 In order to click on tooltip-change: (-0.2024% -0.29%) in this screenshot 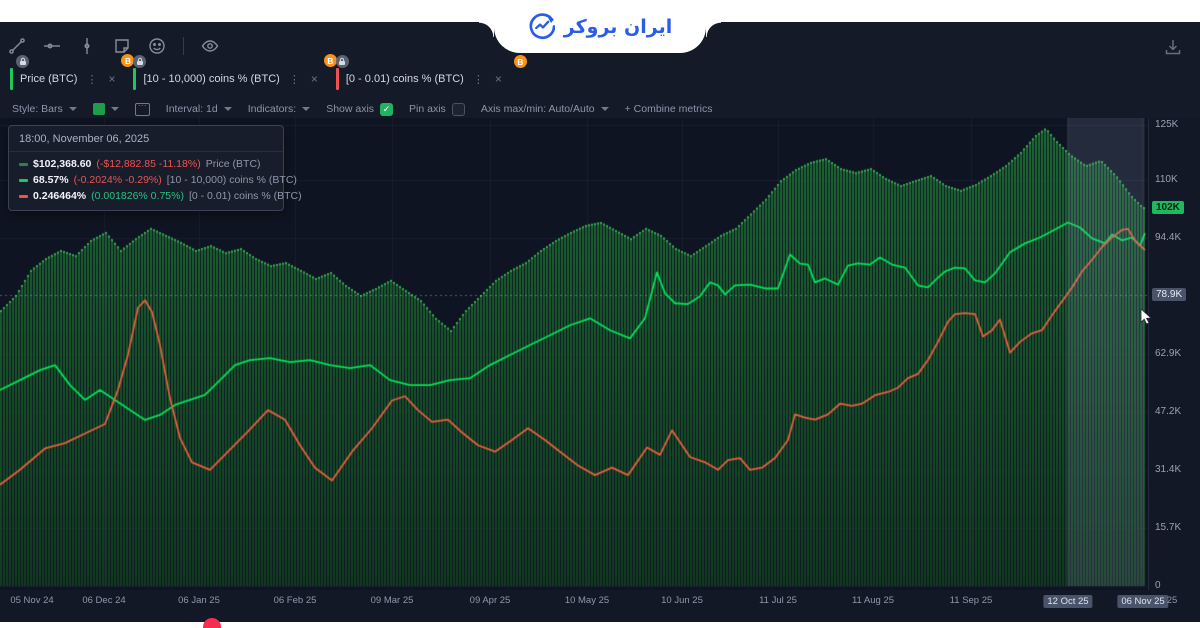, I will do `click(117, 180)`.